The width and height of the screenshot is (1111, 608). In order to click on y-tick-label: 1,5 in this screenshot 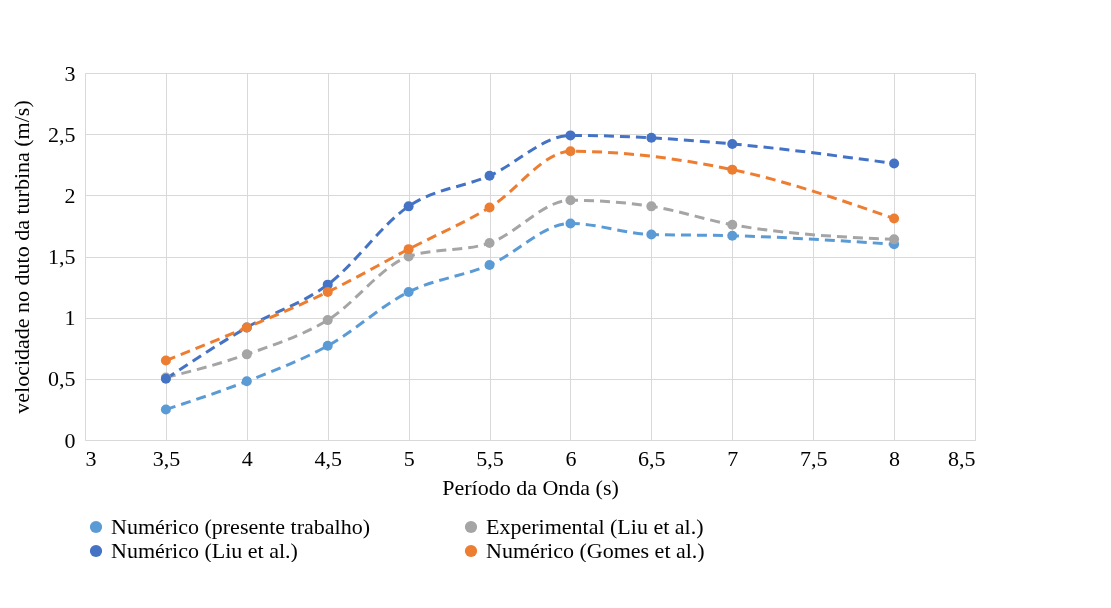, I will do `click(62, 256)`.